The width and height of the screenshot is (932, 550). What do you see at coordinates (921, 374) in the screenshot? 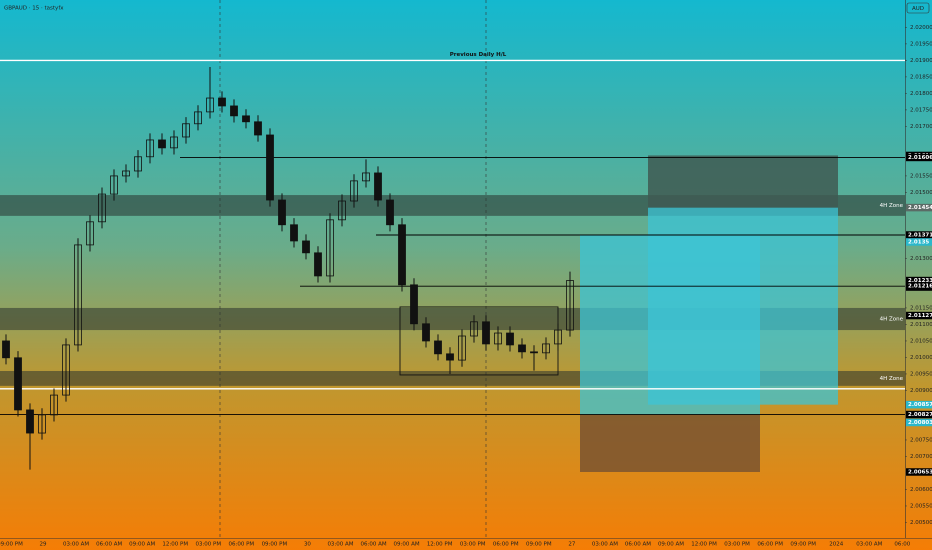
I see `y-tick-label: 2.00950` at bounding box center [921, 374].